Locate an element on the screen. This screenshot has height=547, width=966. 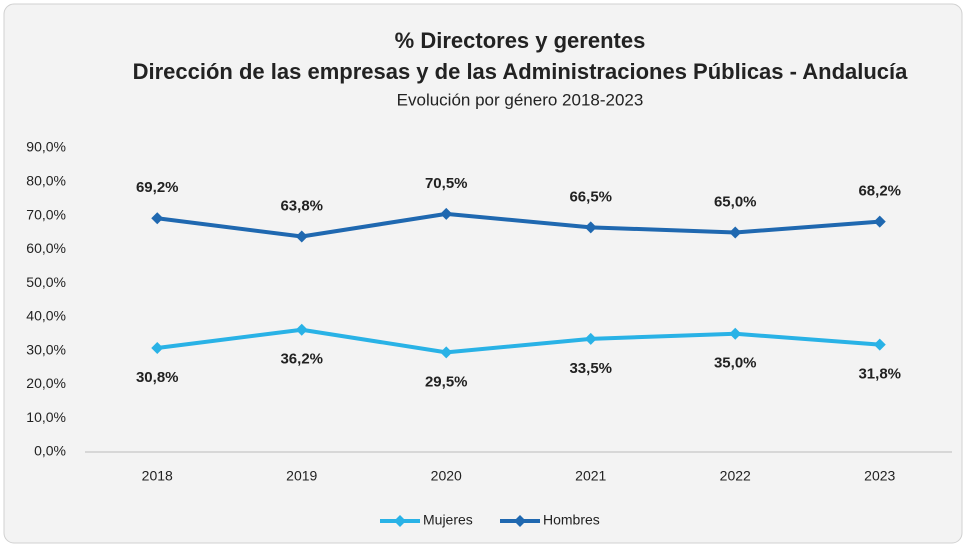
y-tick-label: 0,0% is located at coordinates (50, 451).